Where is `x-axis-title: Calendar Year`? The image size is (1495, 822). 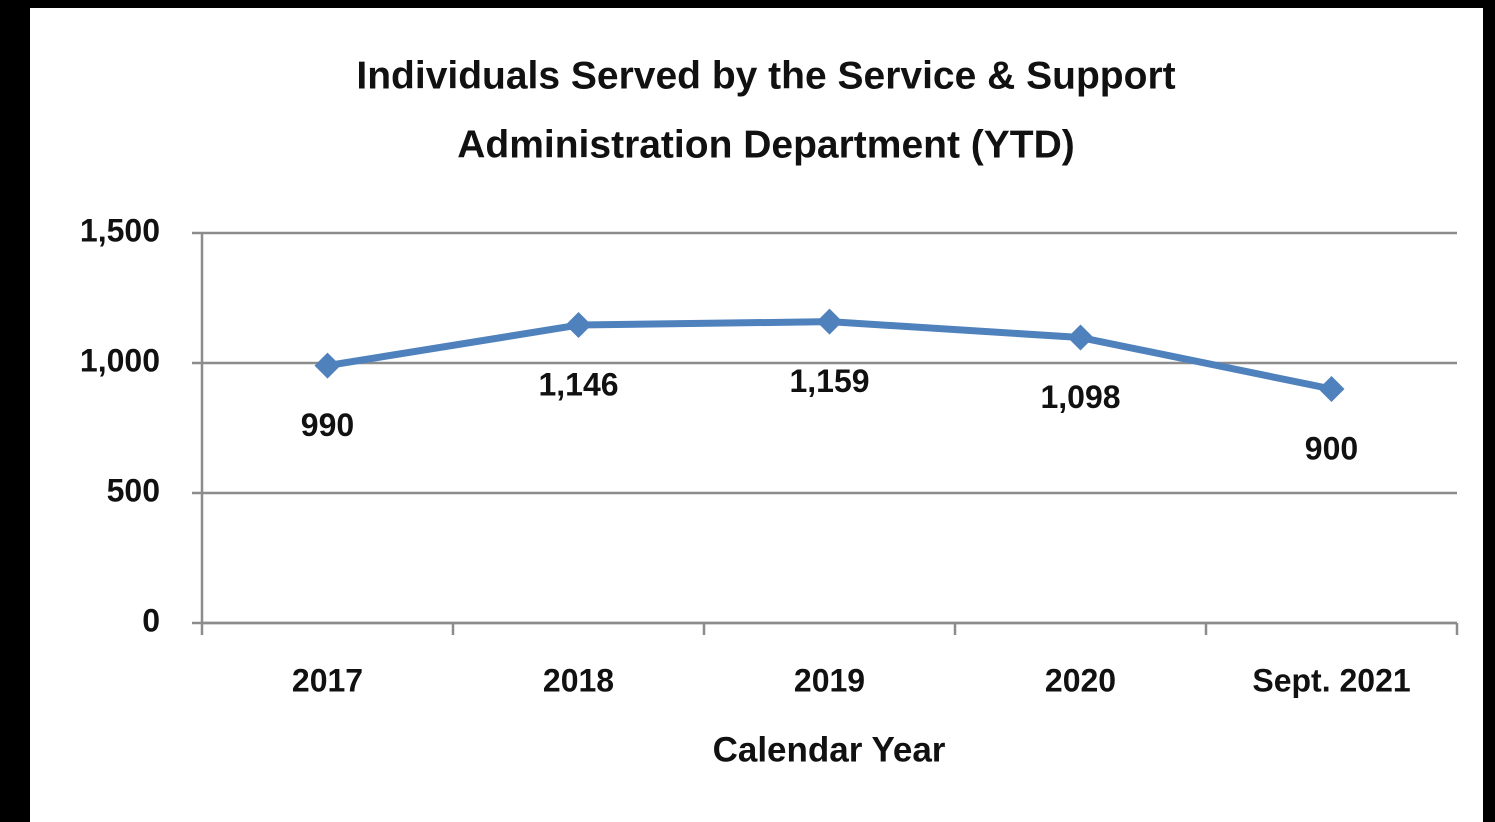 x-axis-title: Calendar Year is located at coordinates (829, 749).